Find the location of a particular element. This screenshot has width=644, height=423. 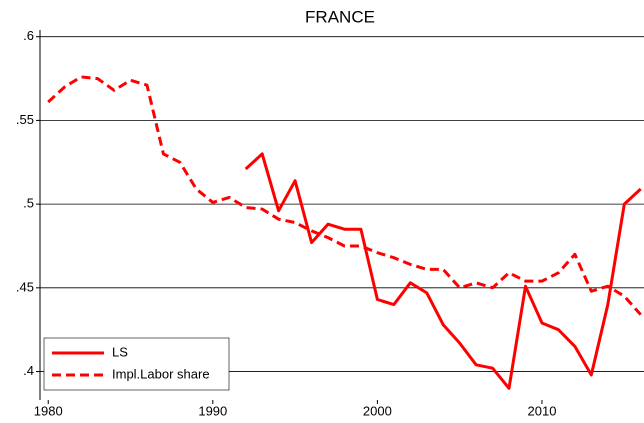

legend-label: LS is located at coordinates (120, 351).